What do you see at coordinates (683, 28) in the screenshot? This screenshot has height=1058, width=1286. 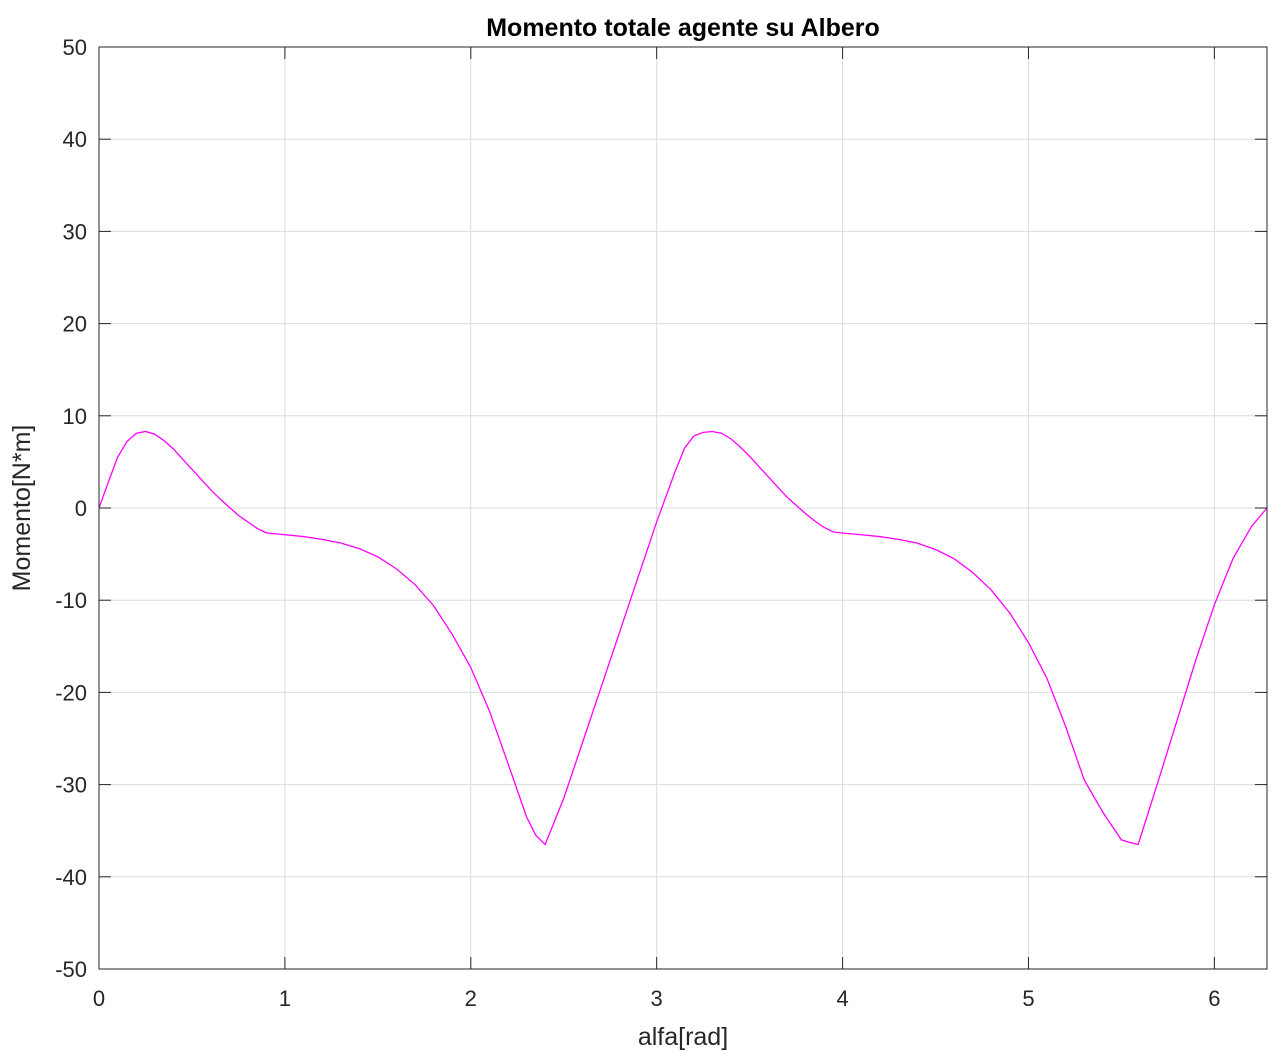 I see `chart-title: Momento totale agente su Albero` at bounding box center [683, 28].